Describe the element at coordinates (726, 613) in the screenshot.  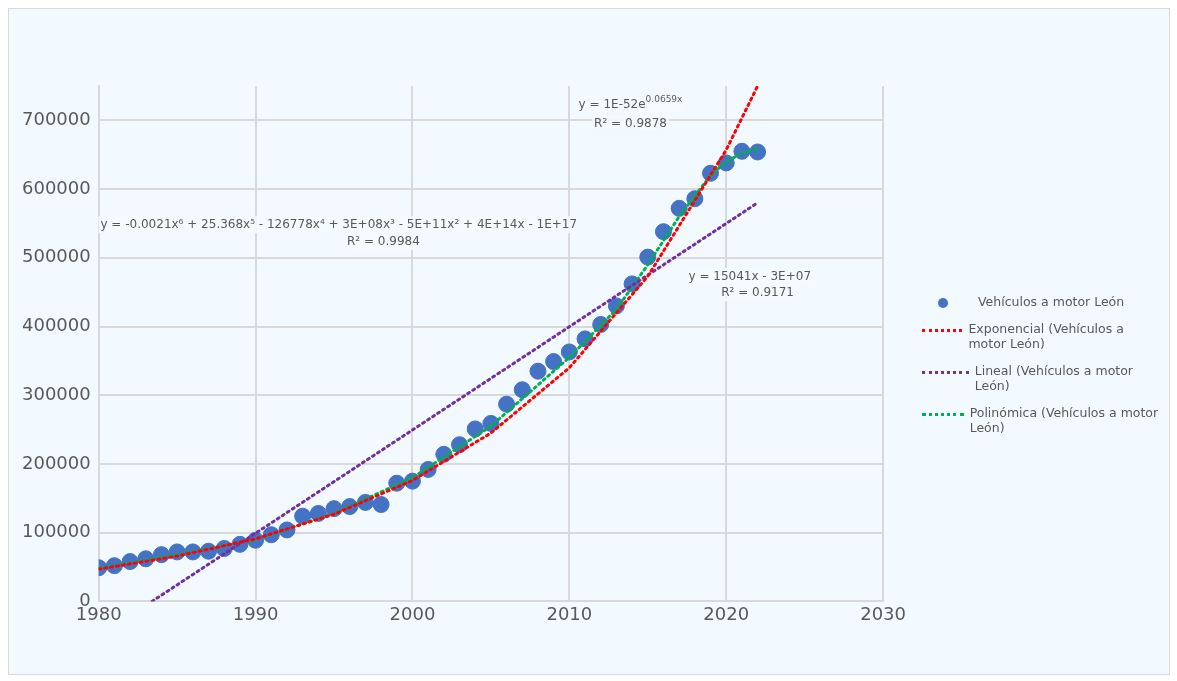
I see `x-tick-label: 2020` at that location.